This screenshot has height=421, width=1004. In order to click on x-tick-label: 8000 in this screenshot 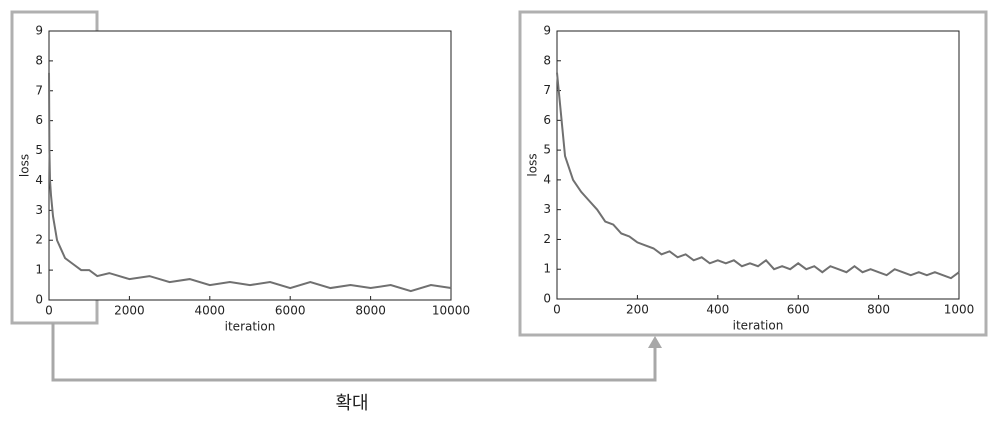, I will do `click(370, 311)`.